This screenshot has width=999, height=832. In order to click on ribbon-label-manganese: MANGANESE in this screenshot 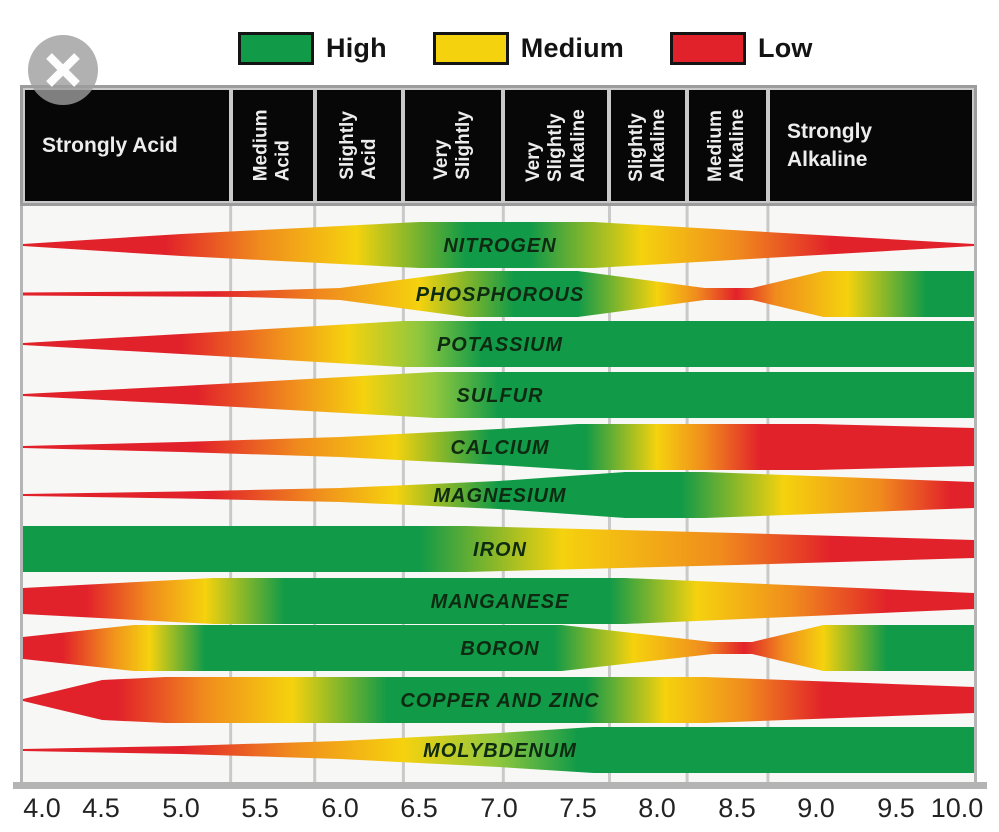, I will do `click(500, 602)`.